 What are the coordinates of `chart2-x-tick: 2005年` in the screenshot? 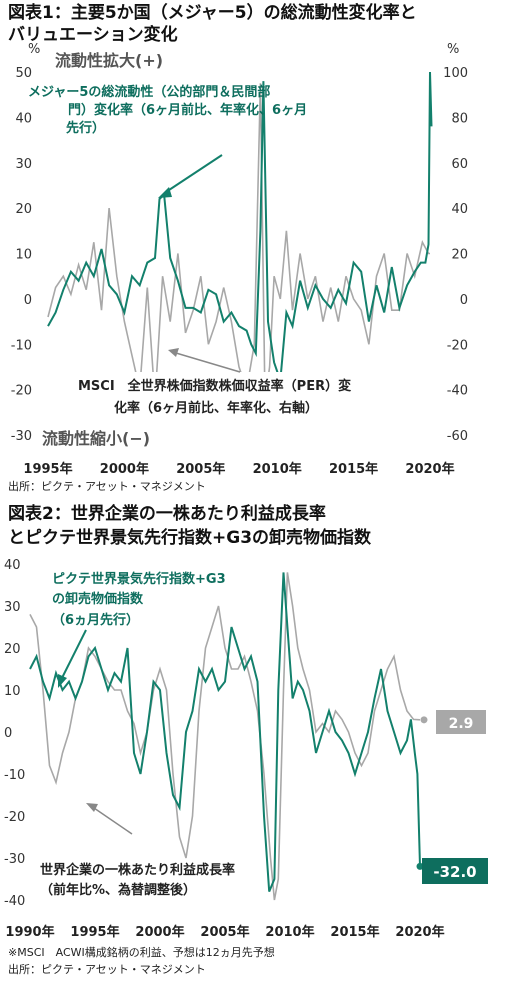 It's located at (224, 932).